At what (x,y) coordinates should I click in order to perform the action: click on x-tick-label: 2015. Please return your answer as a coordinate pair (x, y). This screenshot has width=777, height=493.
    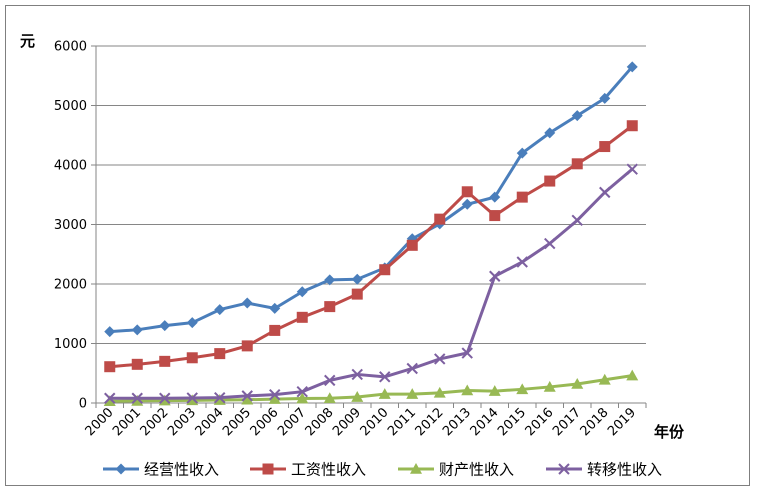
    Looking at the image, I should click on (512, 422).